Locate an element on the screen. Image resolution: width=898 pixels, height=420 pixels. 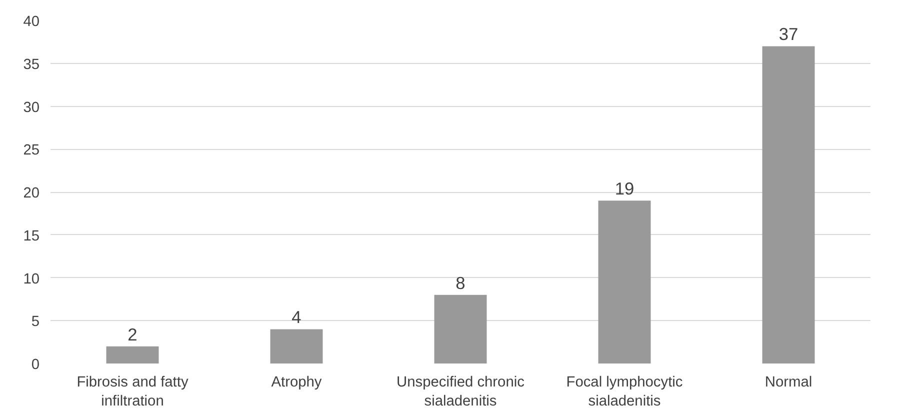
x-tick-label: Normal is located at coordinates (788, 382).